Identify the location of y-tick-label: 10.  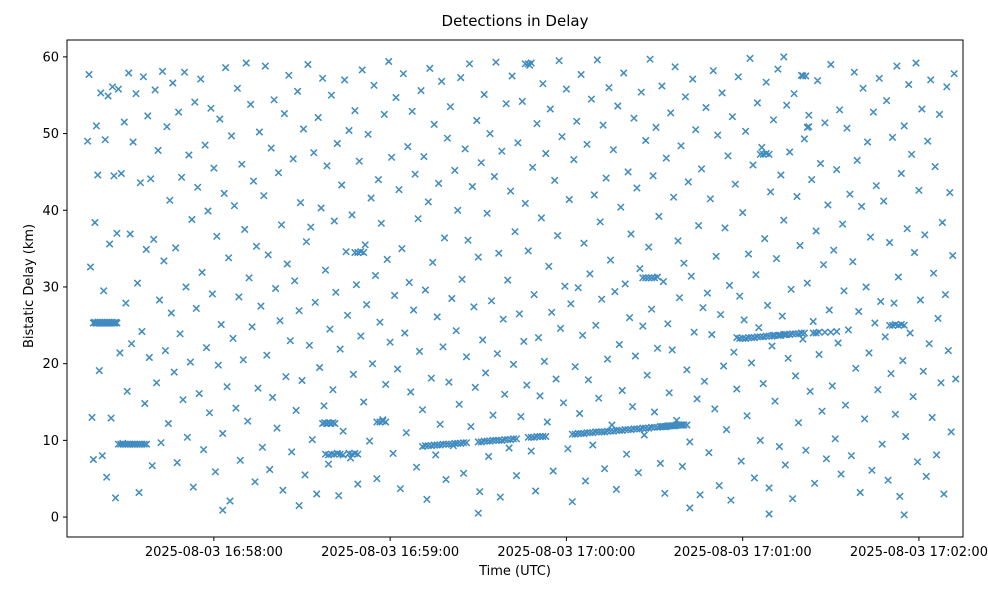
(50, 441).